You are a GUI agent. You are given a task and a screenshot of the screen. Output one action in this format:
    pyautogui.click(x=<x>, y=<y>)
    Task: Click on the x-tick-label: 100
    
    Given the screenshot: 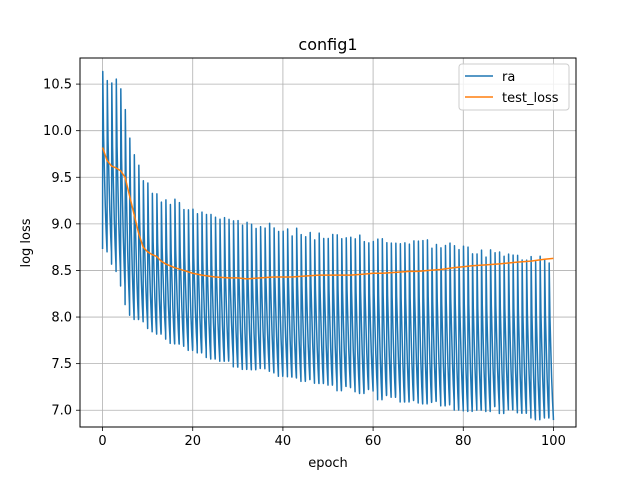 What is the action you would take?
    pyautogui.click(x=553, y=441)
    